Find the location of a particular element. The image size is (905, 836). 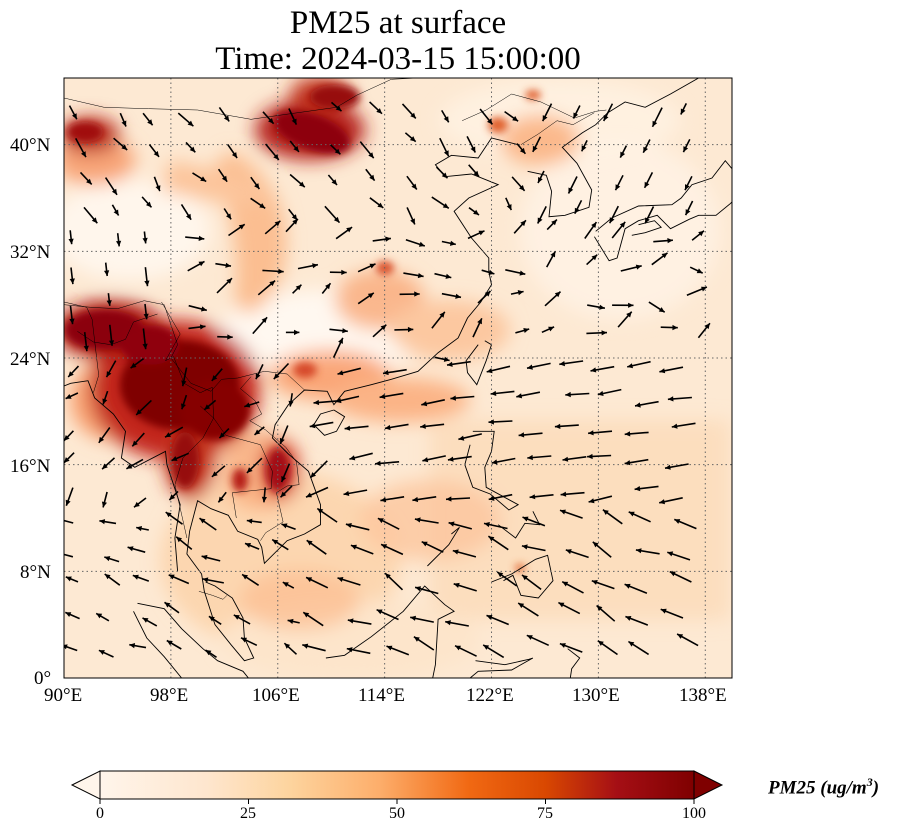

lon-tick-label: 114°E is located at coordinates (381, 695).